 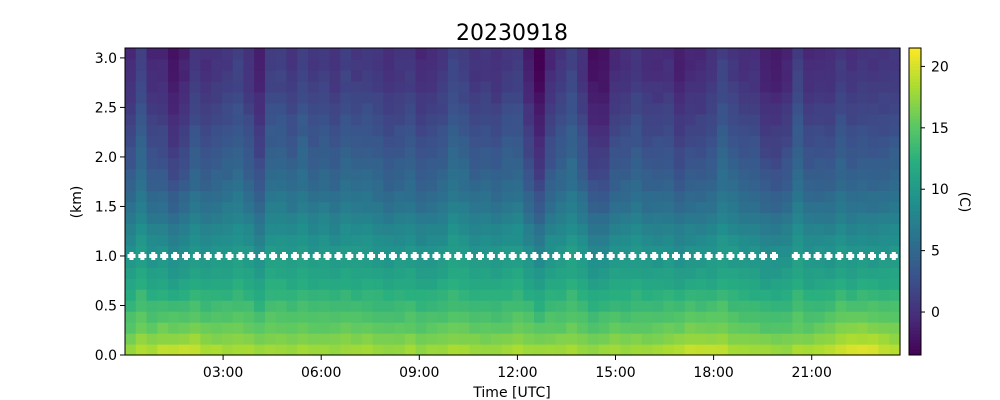 What do you see at coordinates (207, 256) in the screenshot?
I see `data-marker` at bounding box center [207, 256].